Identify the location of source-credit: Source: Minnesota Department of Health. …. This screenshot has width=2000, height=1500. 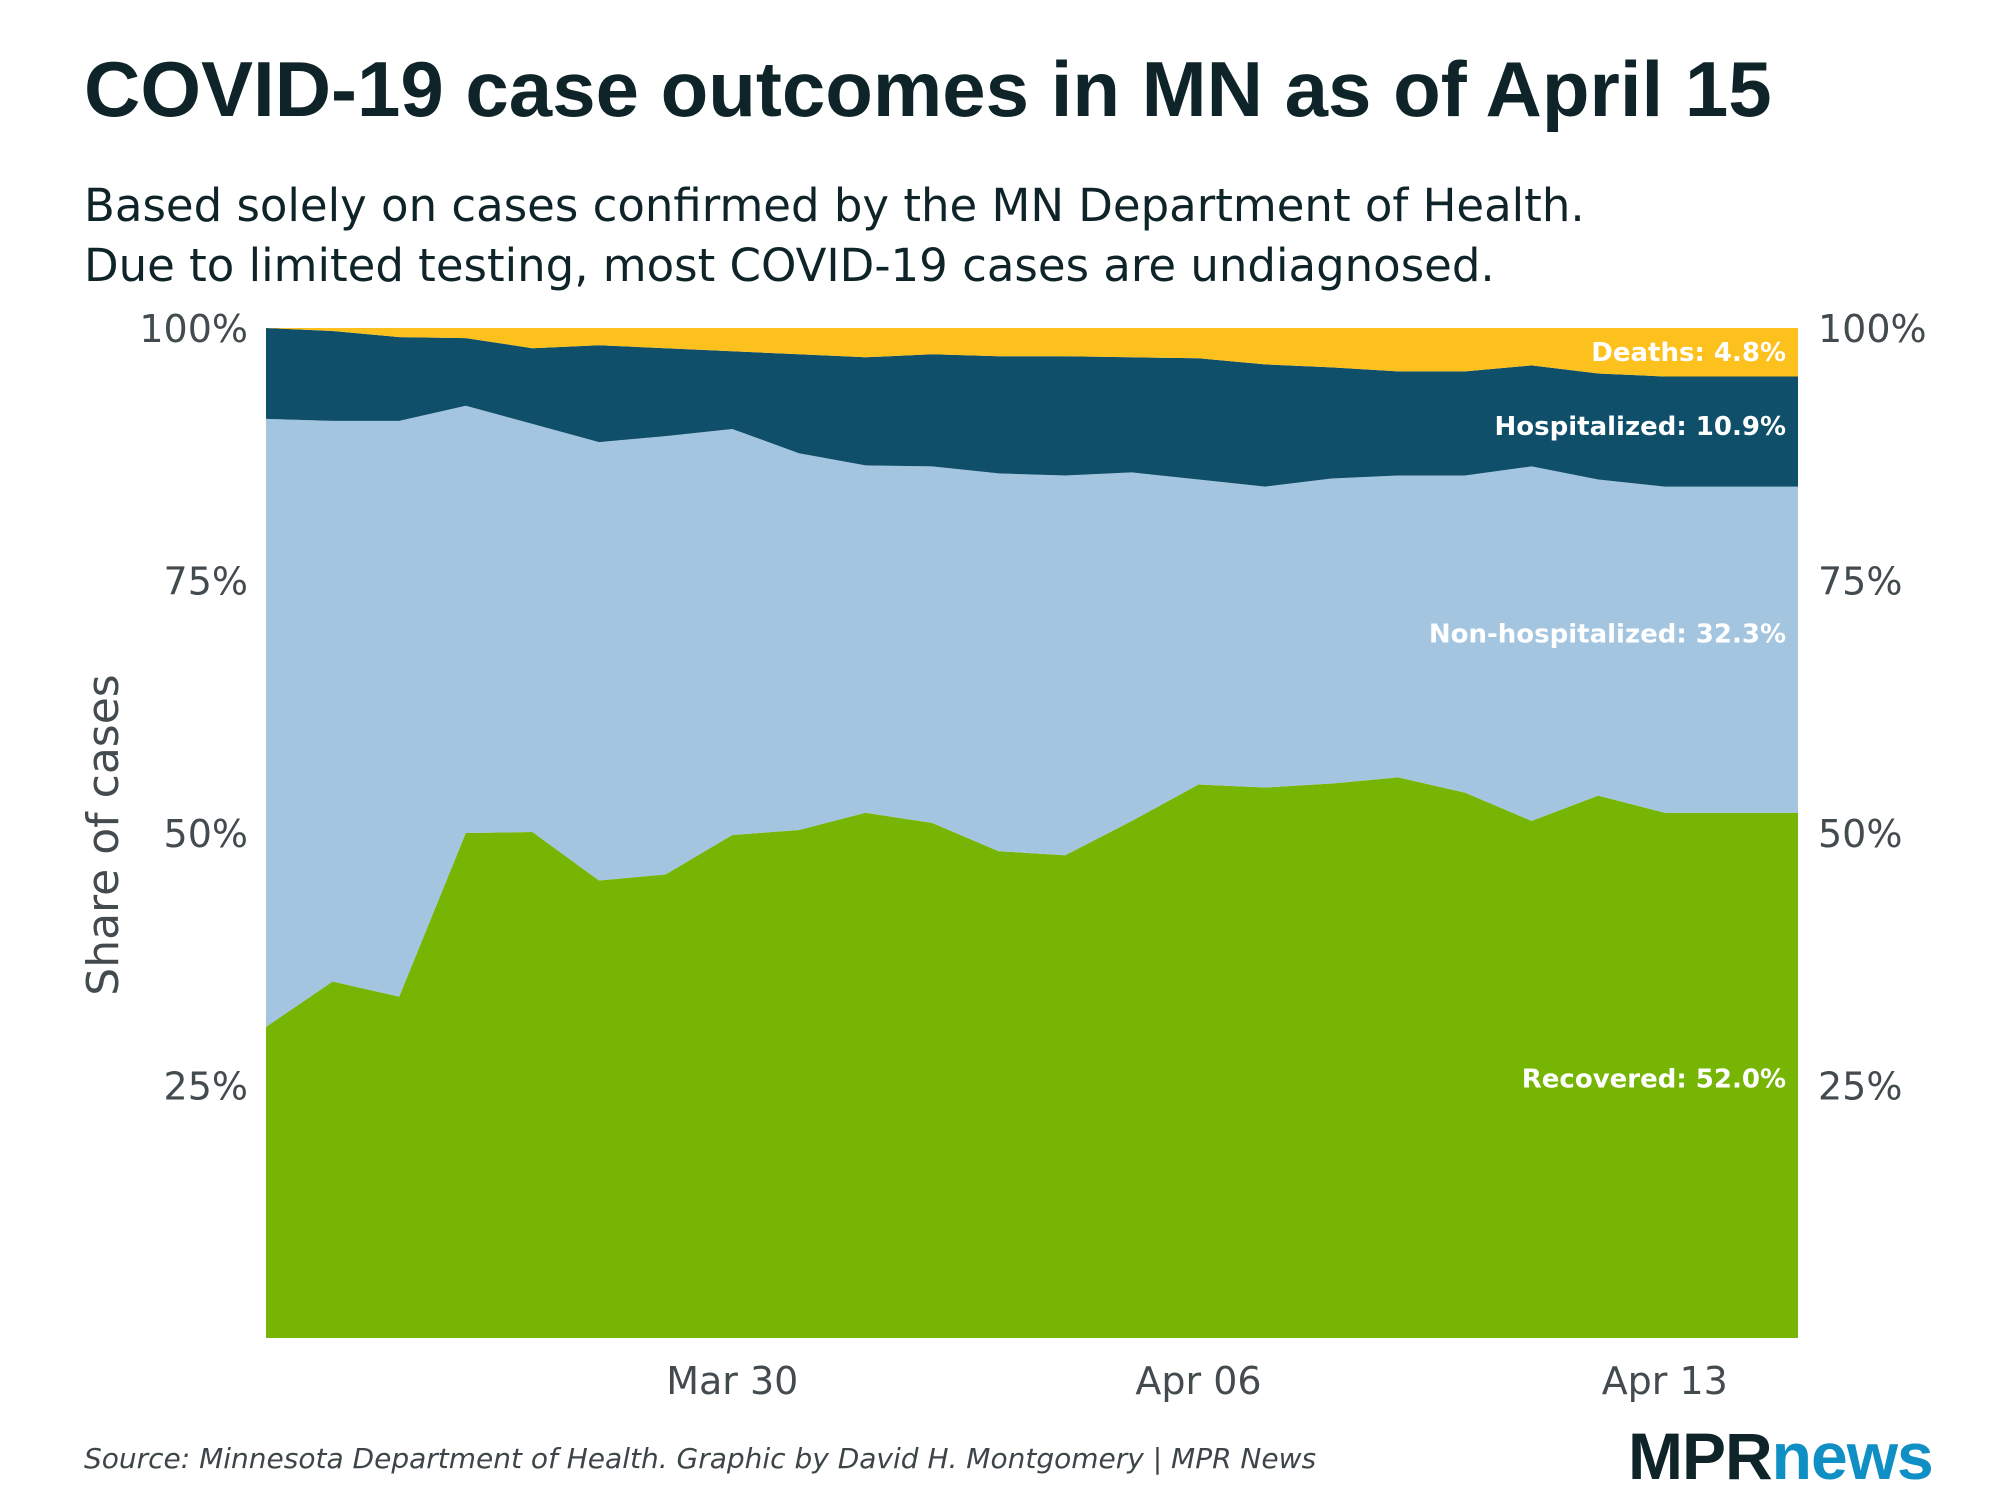
(700, 1458).